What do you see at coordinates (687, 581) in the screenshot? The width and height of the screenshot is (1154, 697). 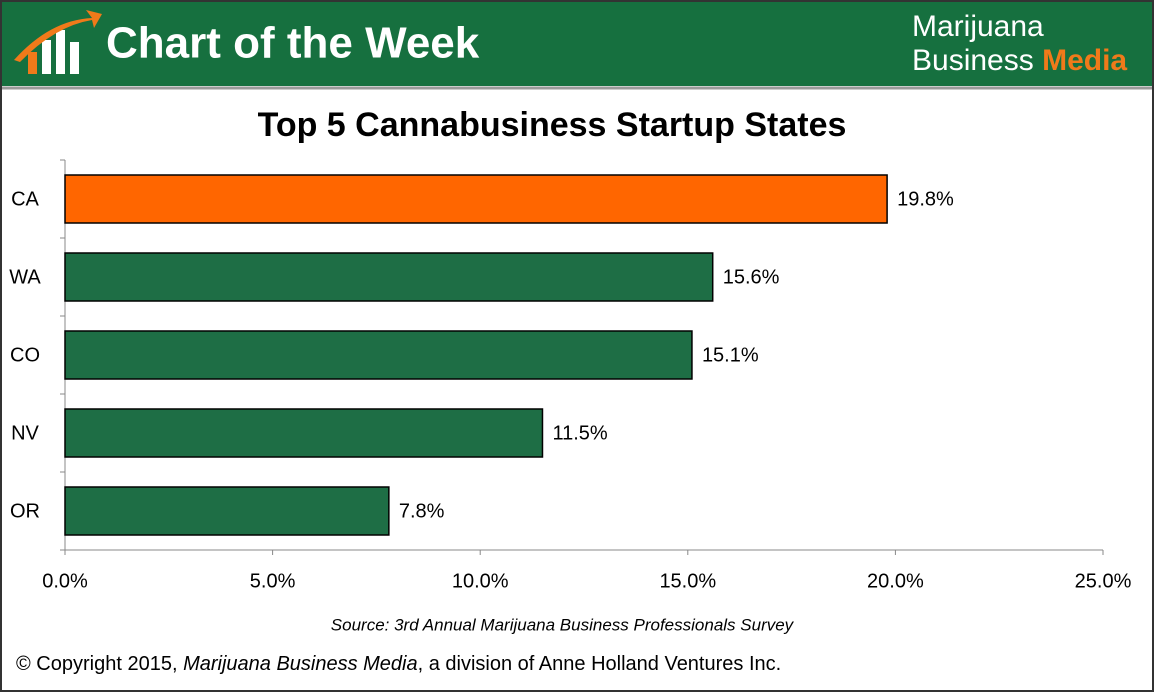 I see `x-tick-label: 15.0%` at bounding box center [687, 581].